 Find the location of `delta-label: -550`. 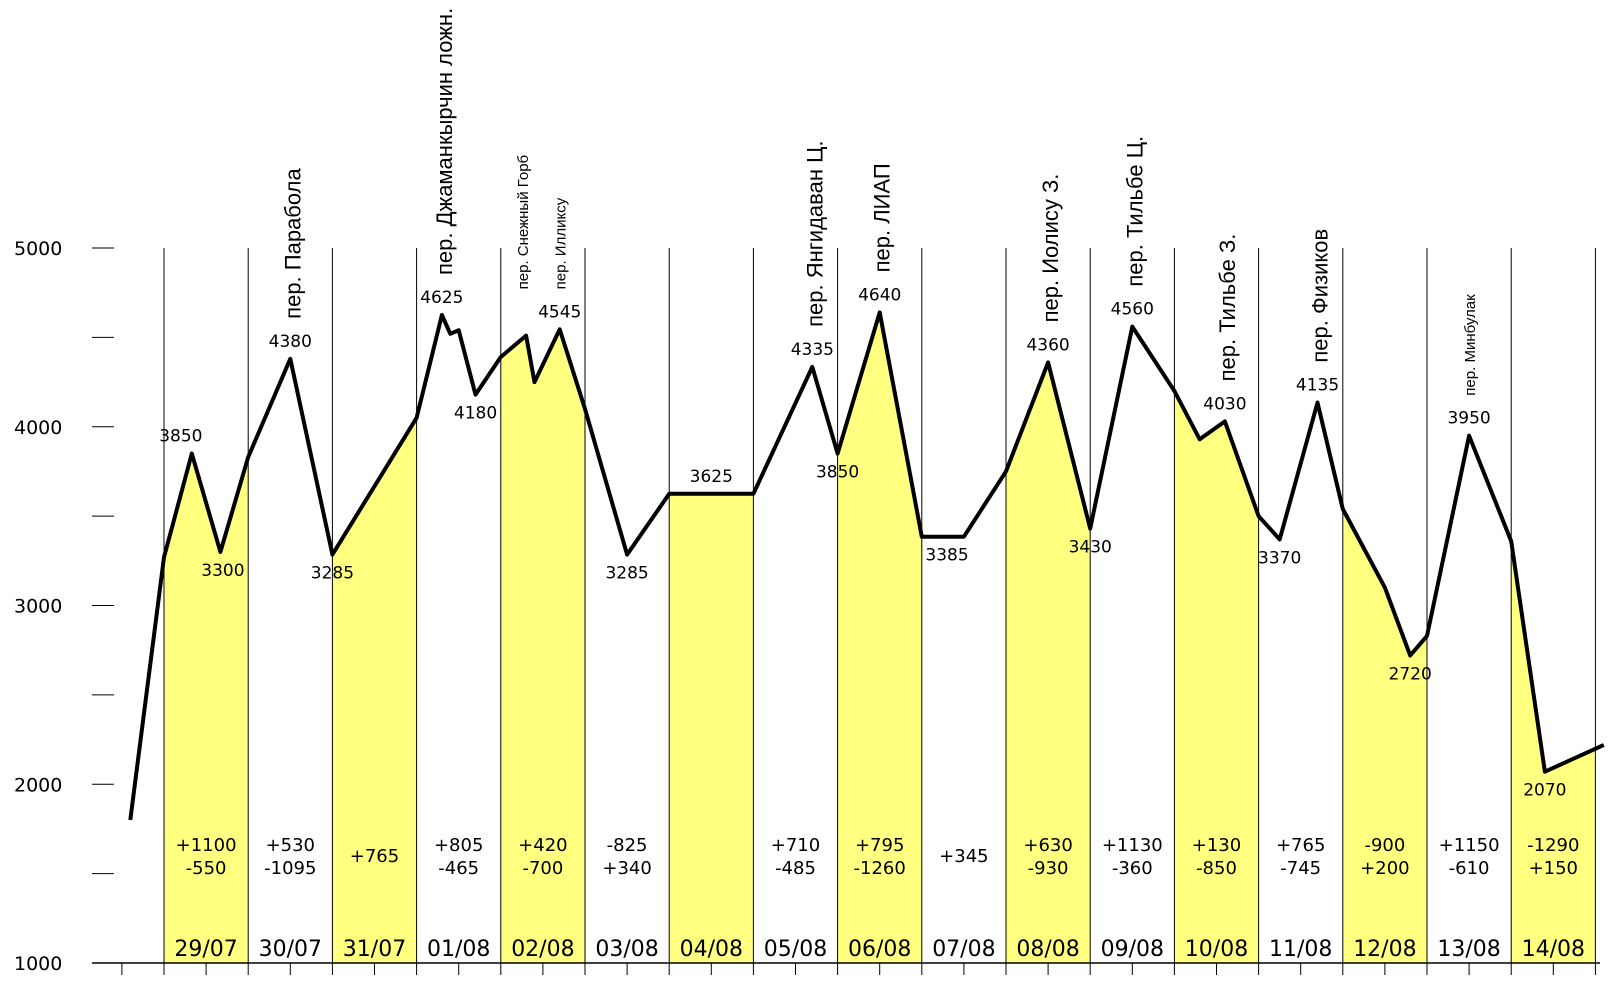

delta-label: -550 is located at coordinates (206, 868).